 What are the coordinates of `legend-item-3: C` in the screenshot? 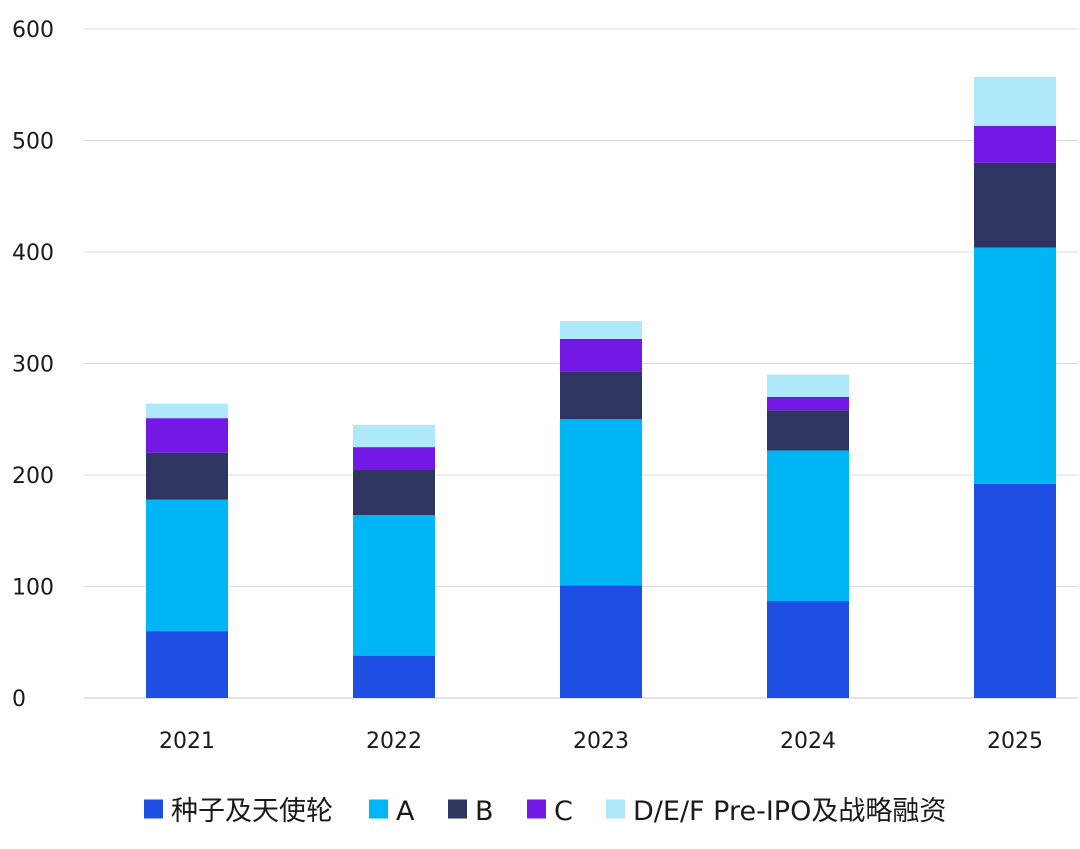 It's located at (550, 811).